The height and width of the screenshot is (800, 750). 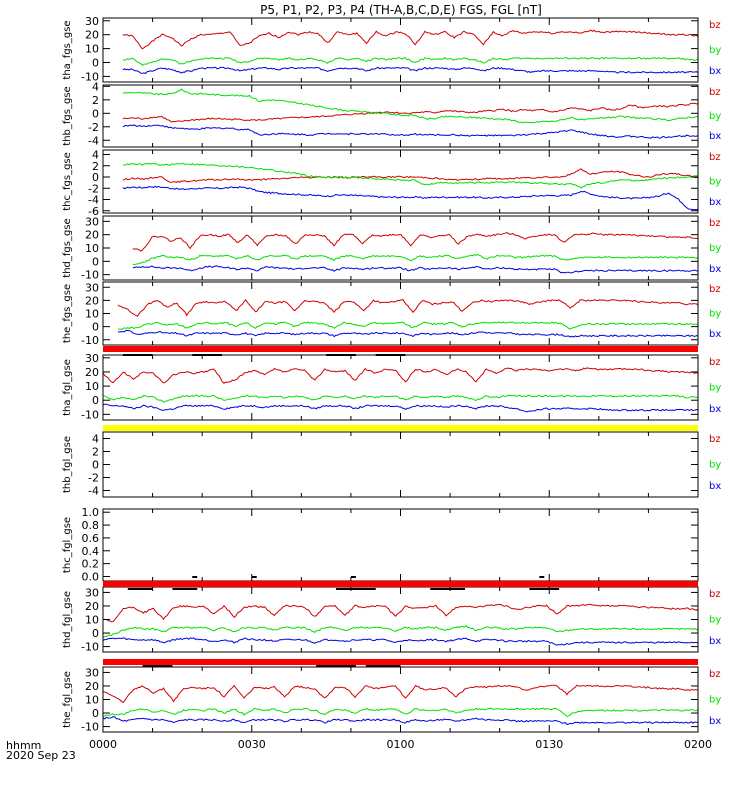 What do you see at coordinates (401, 744) in the screenshot?
I see `time-tick-label: 0100` at bounding box center [401, 744].